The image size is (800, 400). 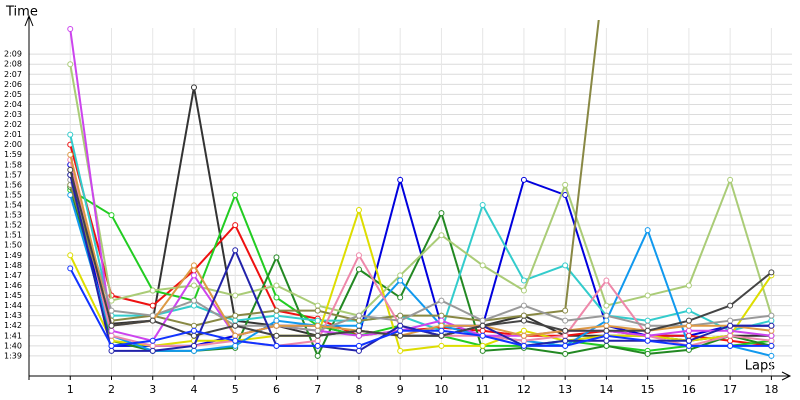 What do you see at coordinates (410, 376) in the screenshot?
I see `x-axis` at bounding box center [410, 376].